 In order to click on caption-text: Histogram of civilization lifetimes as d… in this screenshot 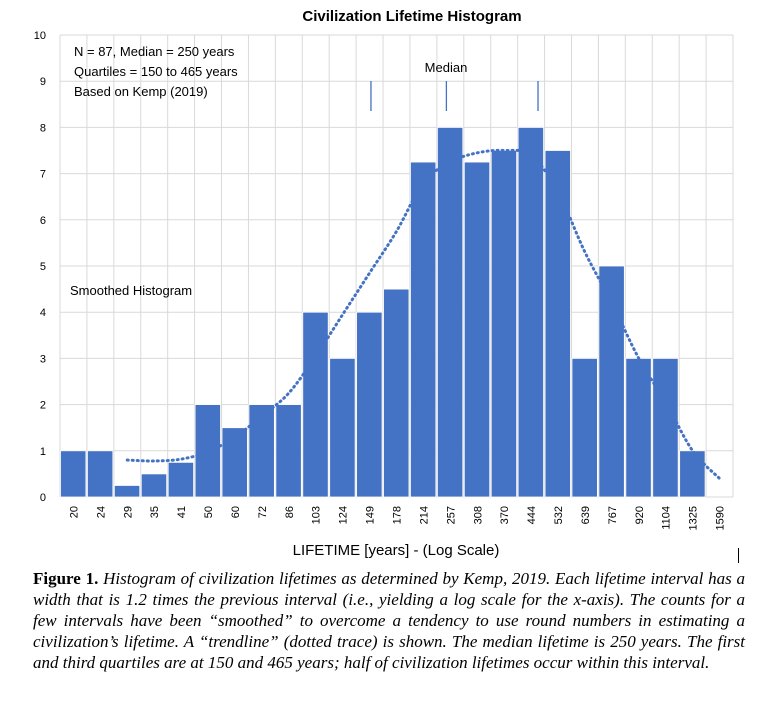, I will do `click(389, 620)`.